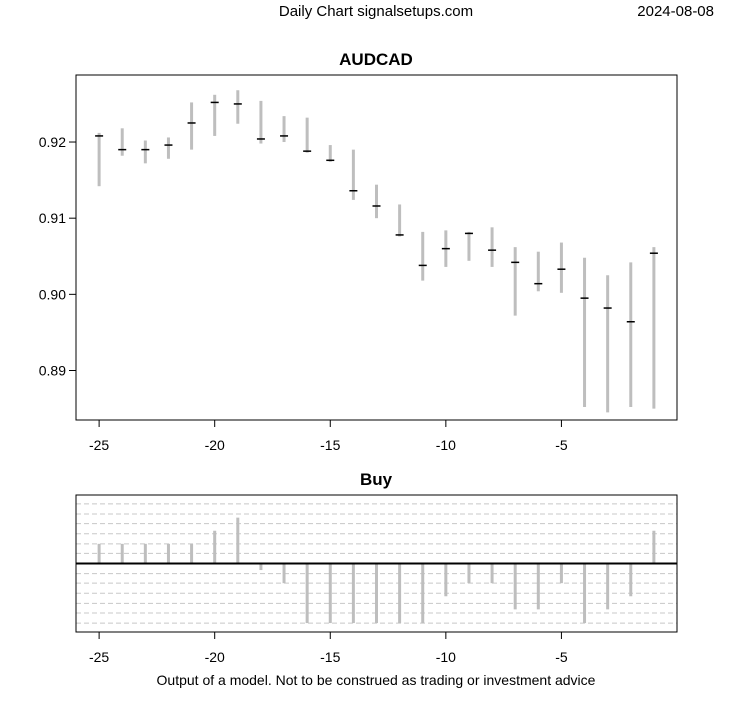 Image resolution: width=753 pixels, height=713 pixels. What do you see at coordinates (376, 59) in the screenshot?
I see `top-chart-title: AUDCAD` at bounding box center [376, 59].